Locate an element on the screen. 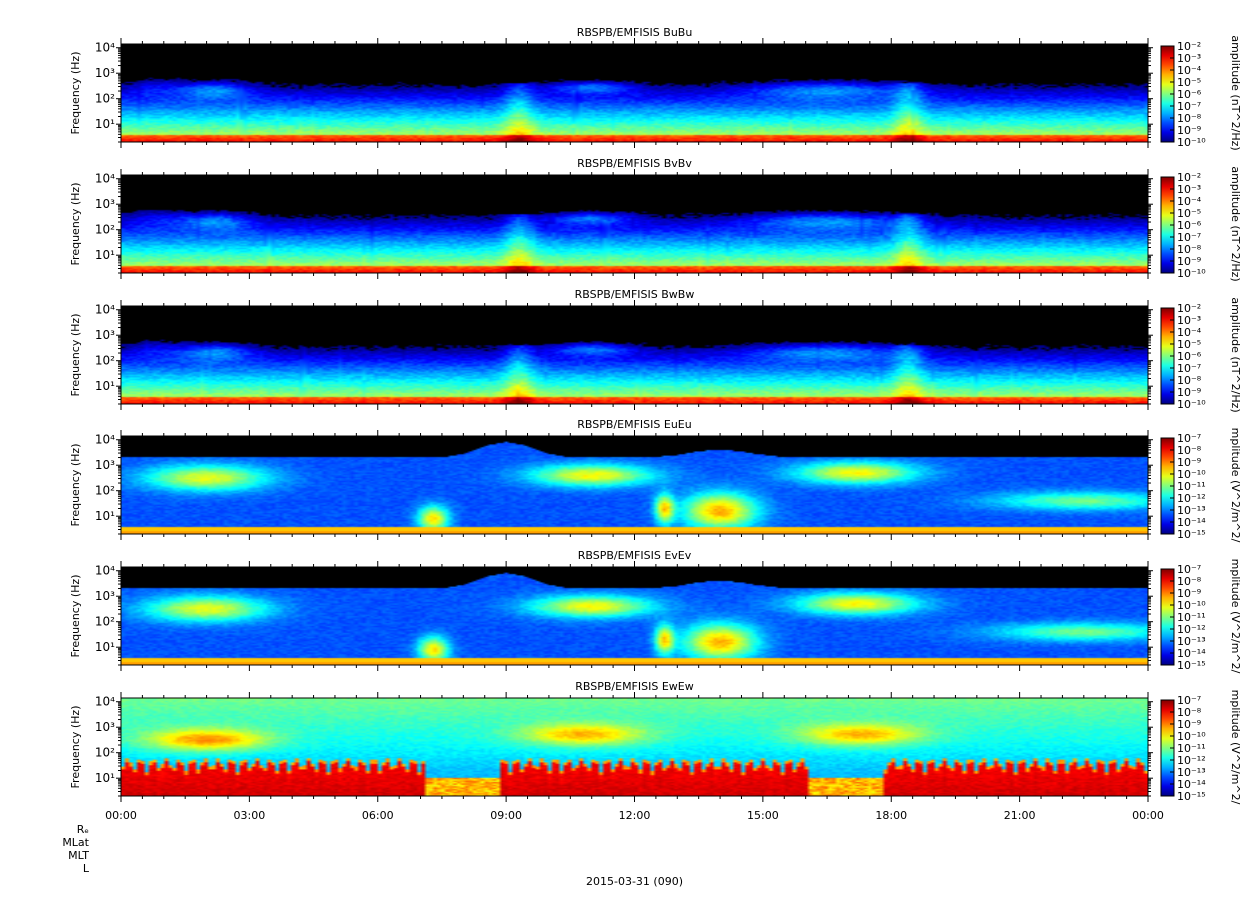 The image size is (1248, 899). panel-title: RBSPB/EMFISIS BvBv is located at coordinates (634, 163).